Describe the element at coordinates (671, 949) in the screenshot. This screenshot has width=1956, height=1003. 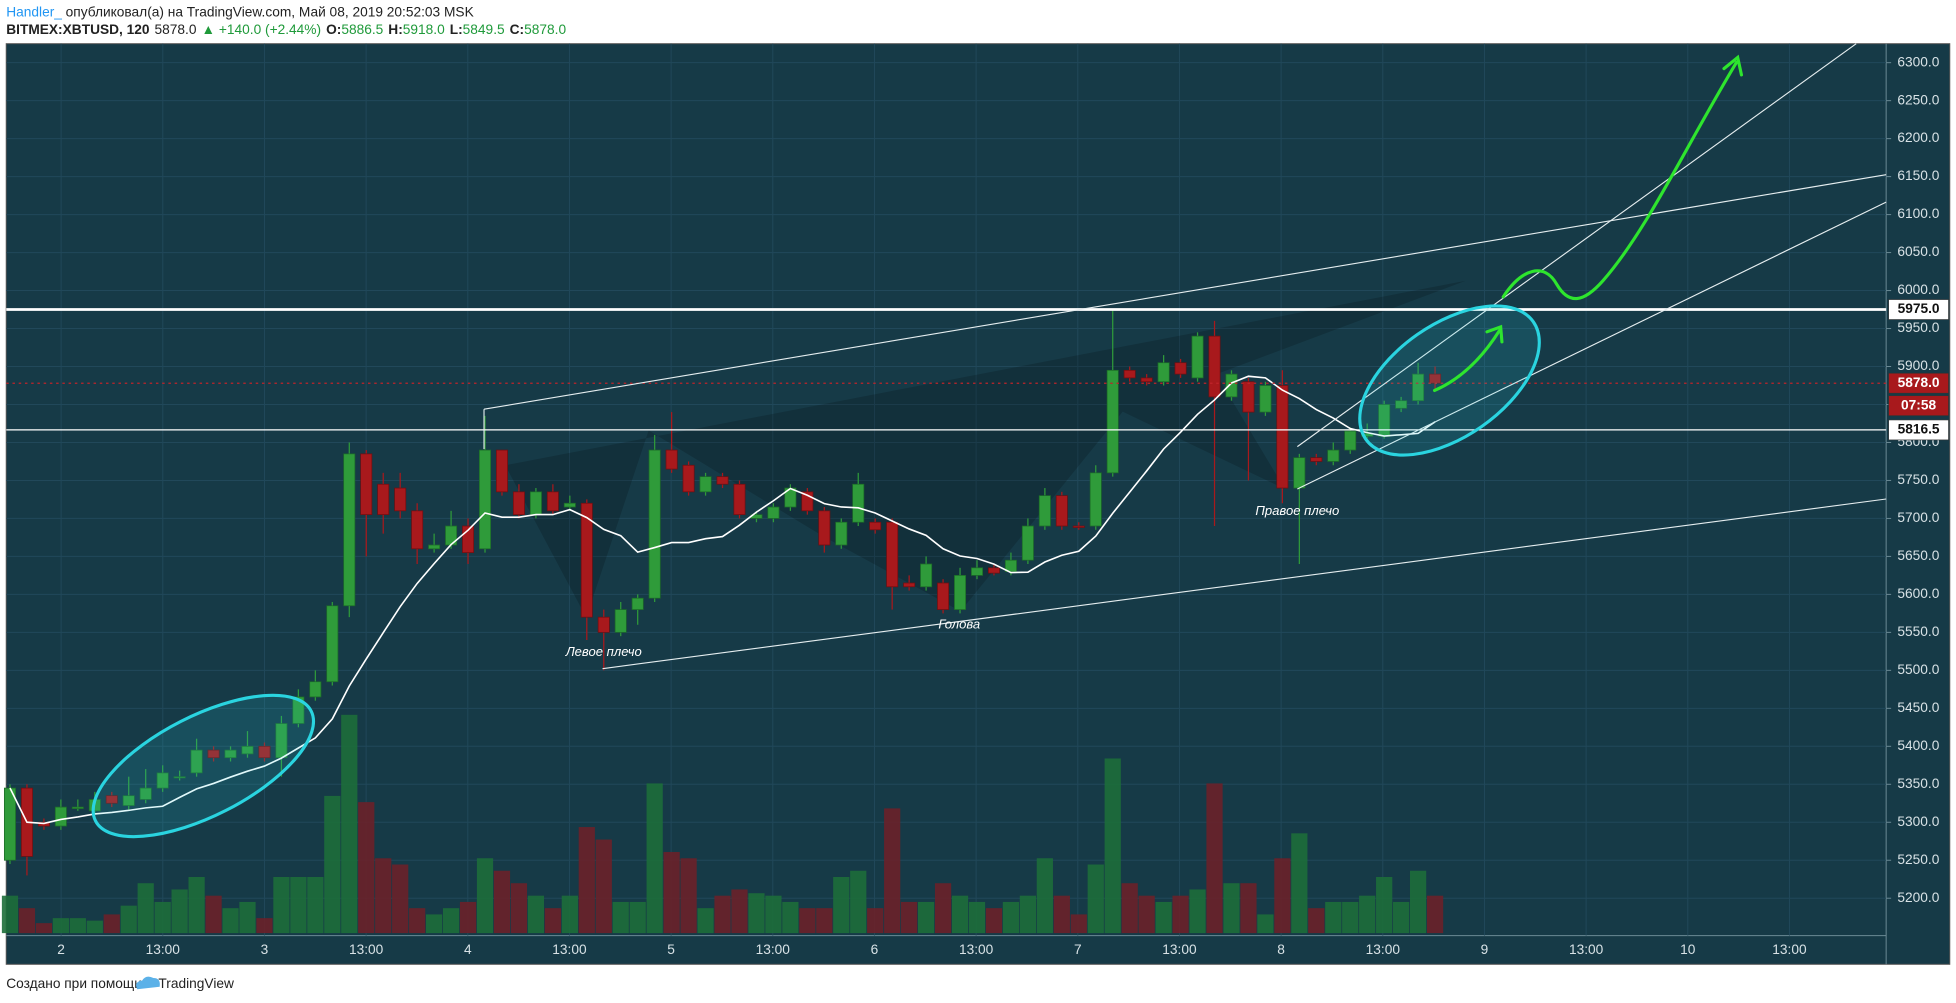
I see `x-tick-label: 5` at that location.